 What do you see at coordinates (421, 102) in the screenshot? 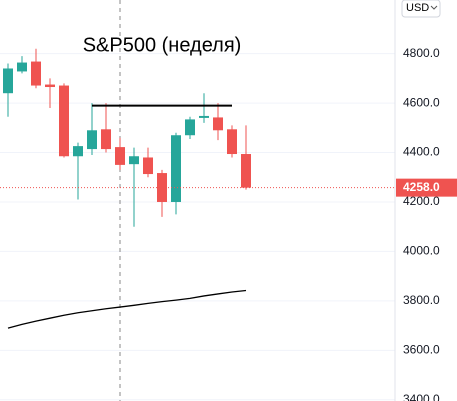
I see `y-tick-label: 4600.0` at bounding box center [421, 102].